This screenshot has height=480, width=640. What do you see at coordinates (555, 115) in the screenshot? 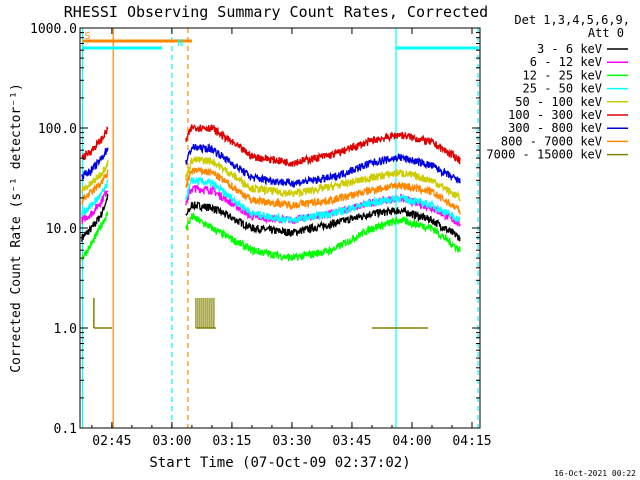
I see `legend-entry-label: 100 - 300 keV` at bounding box center [555, 115].